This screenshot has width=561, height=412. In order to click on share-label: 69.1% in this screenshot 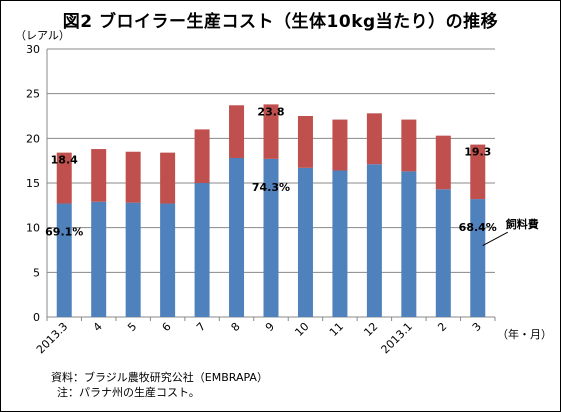, I will do `click(64, 232)`.